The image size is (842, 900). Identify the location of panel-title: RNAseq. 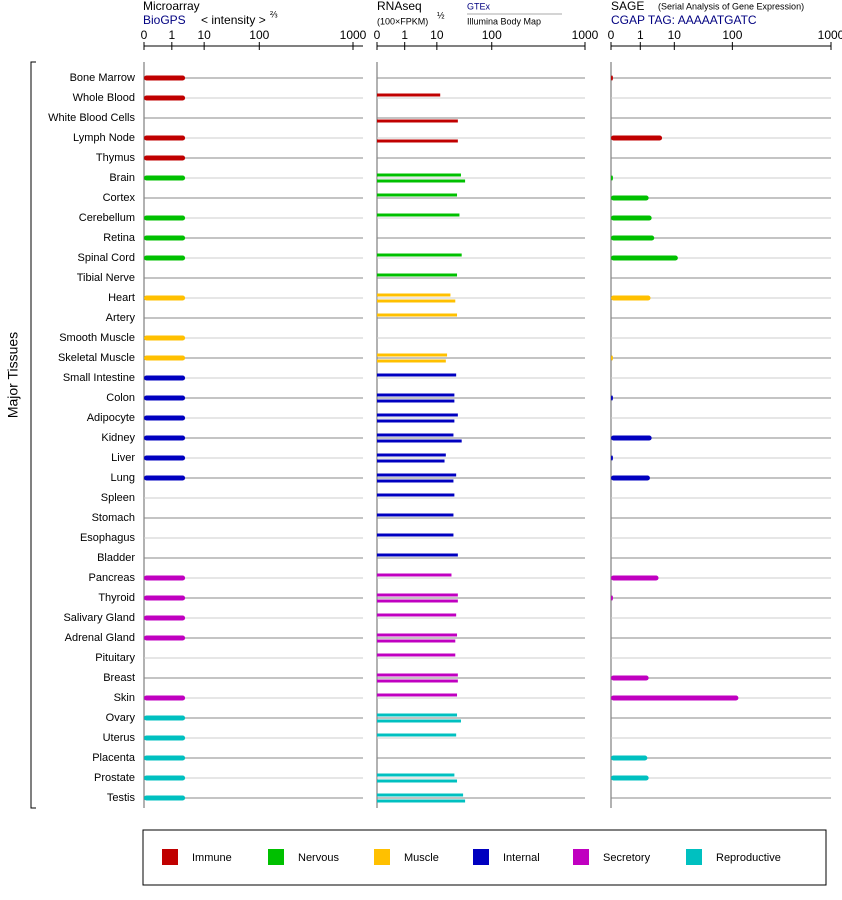
(399, 6).